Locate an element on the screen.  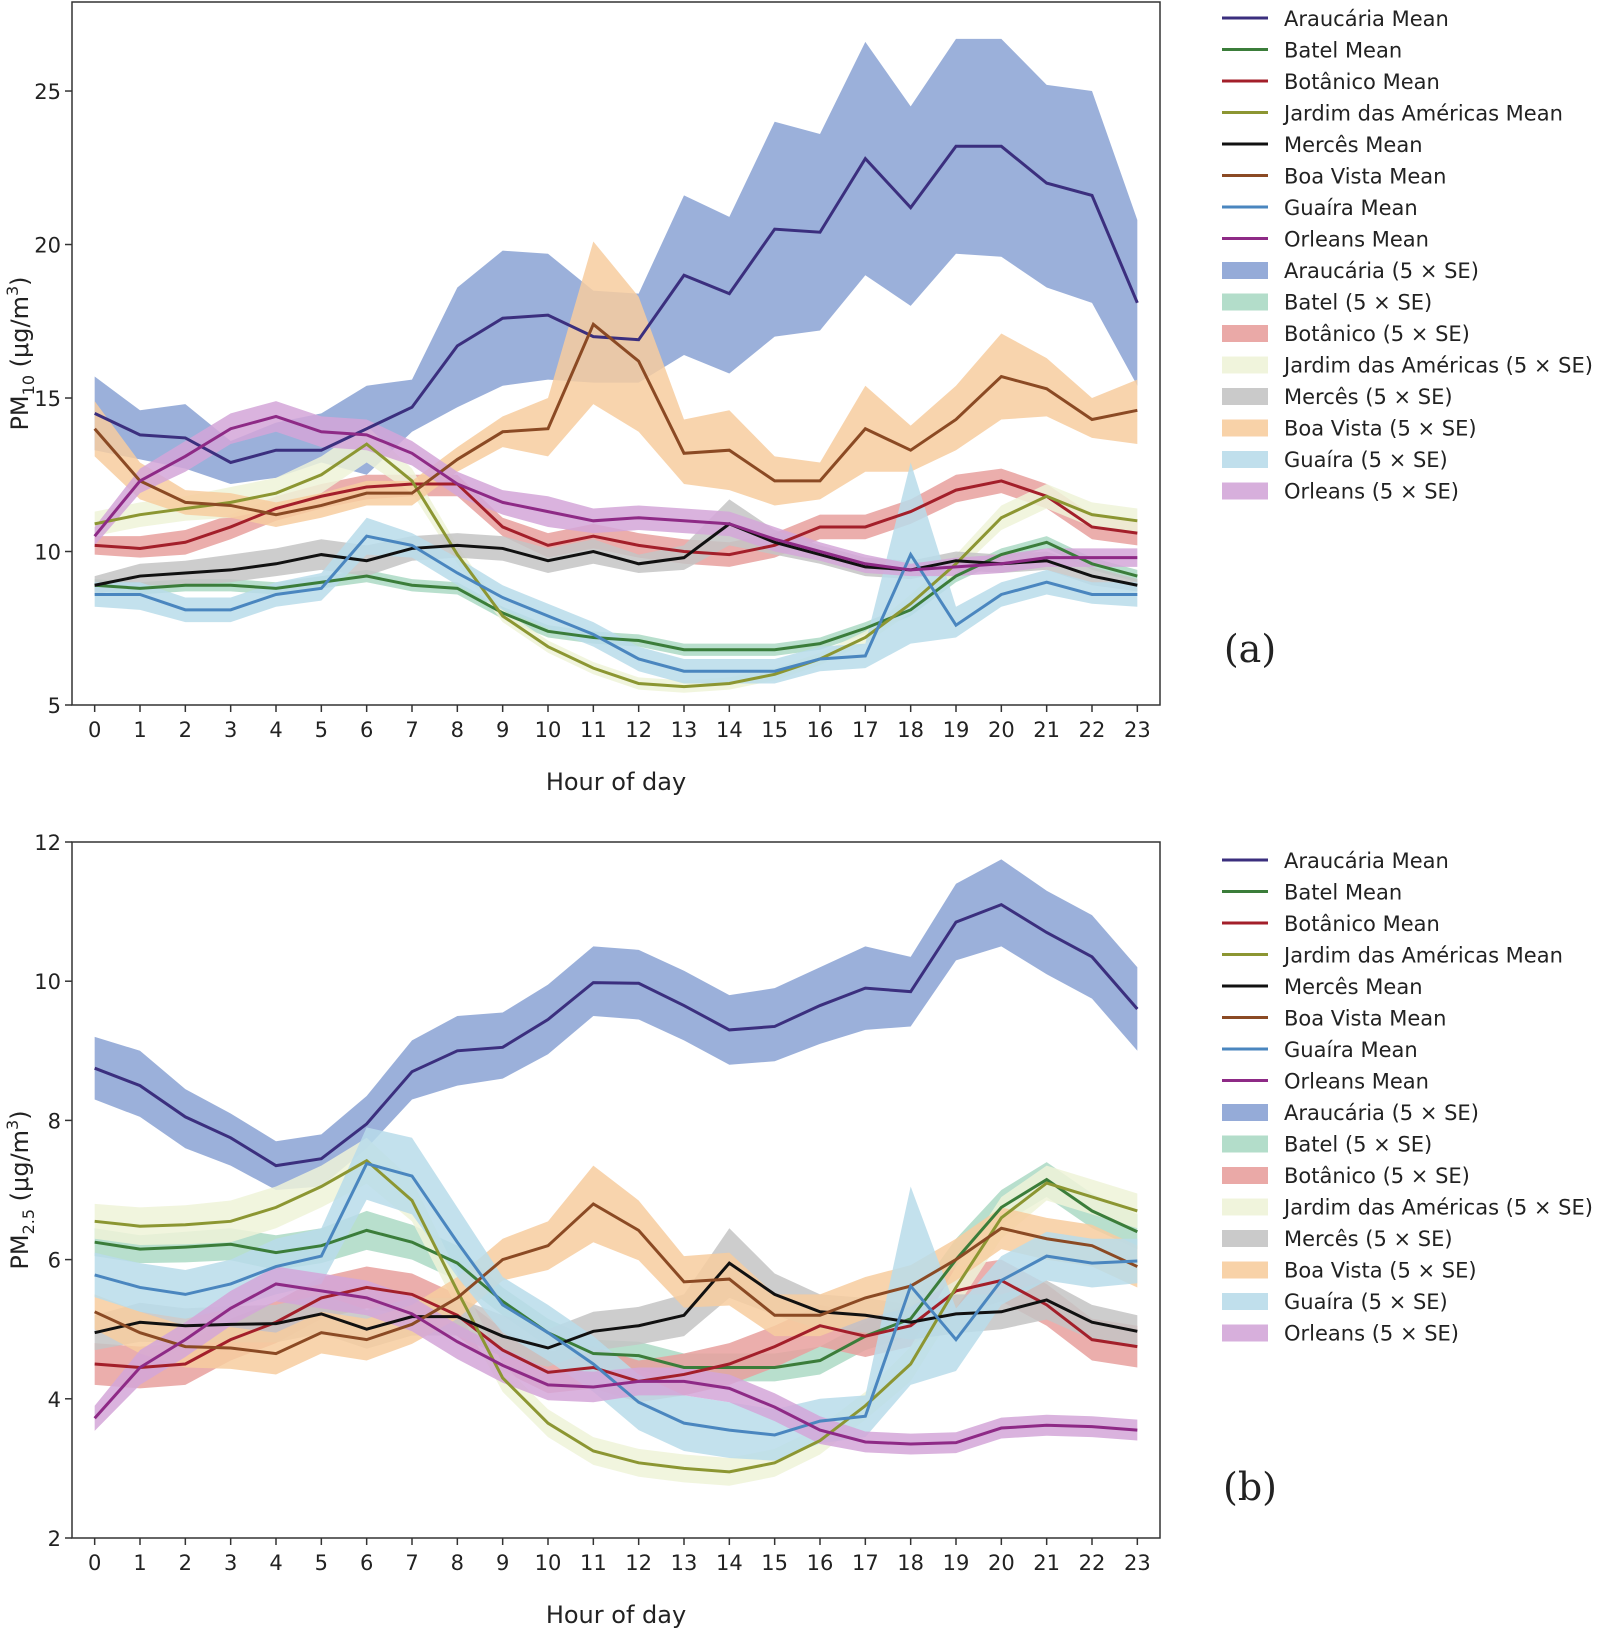
mean-line-merc-s is located at coordinates (616, 1305).